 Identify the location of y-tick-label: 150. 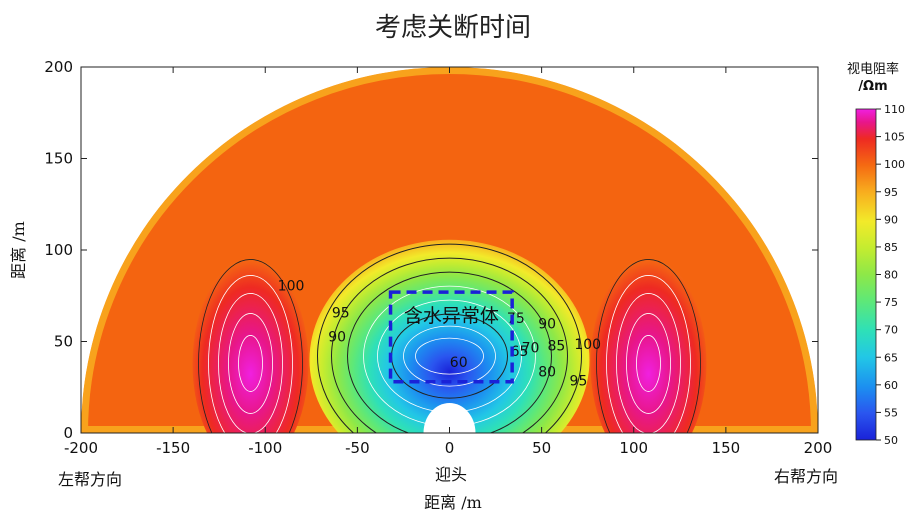
(58, 159).